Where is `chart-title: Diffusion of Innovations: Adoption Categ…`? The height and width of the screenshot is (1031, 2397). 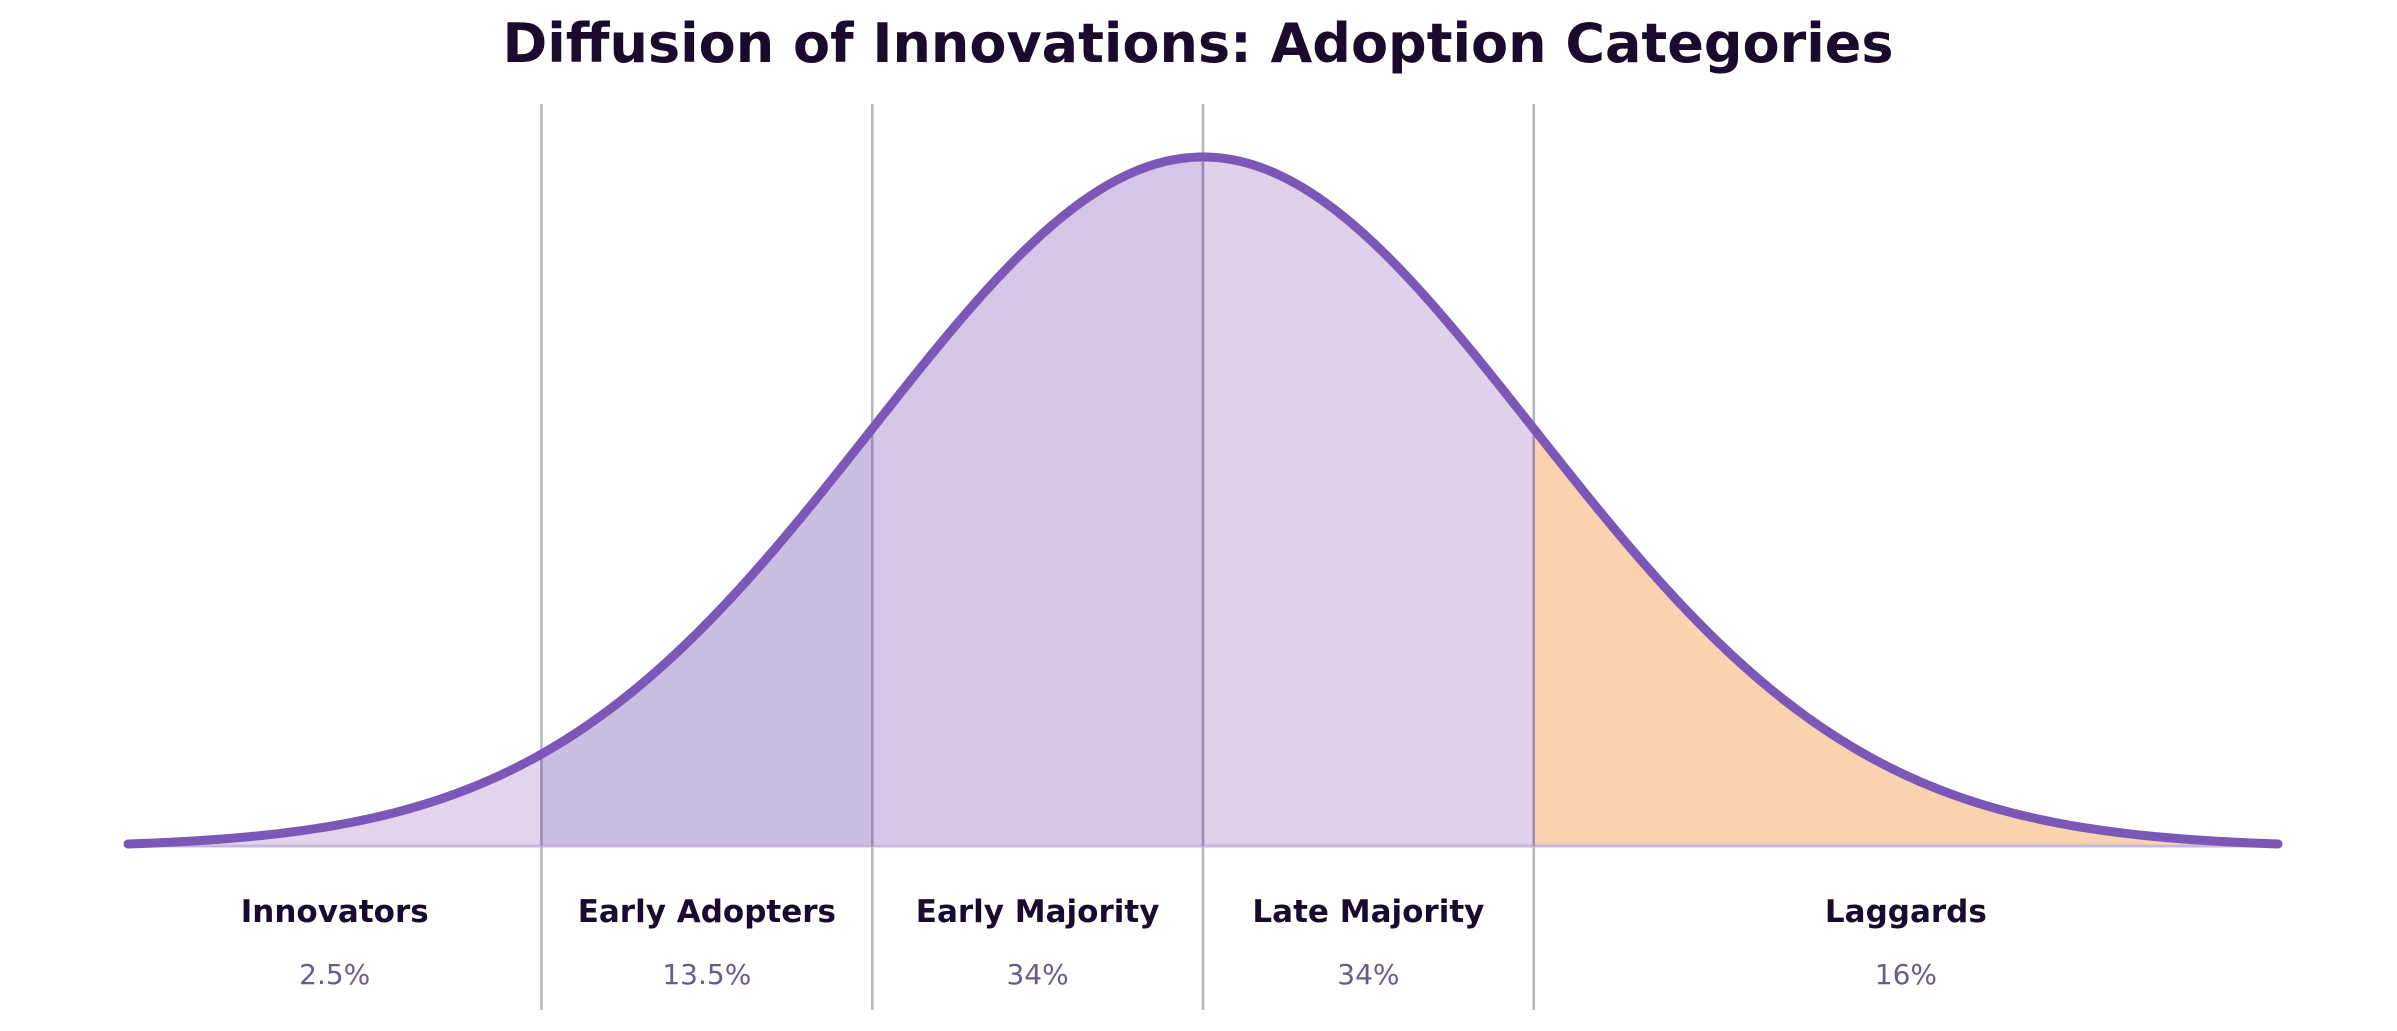
chart-title: Diffusion of Innovations: Adoption Categ… is located at coordinates (1197, 43).